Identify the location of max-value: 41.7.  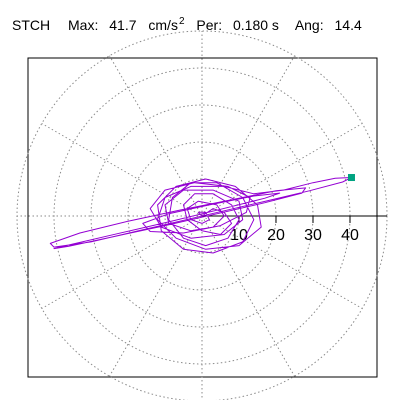
(123, 25).